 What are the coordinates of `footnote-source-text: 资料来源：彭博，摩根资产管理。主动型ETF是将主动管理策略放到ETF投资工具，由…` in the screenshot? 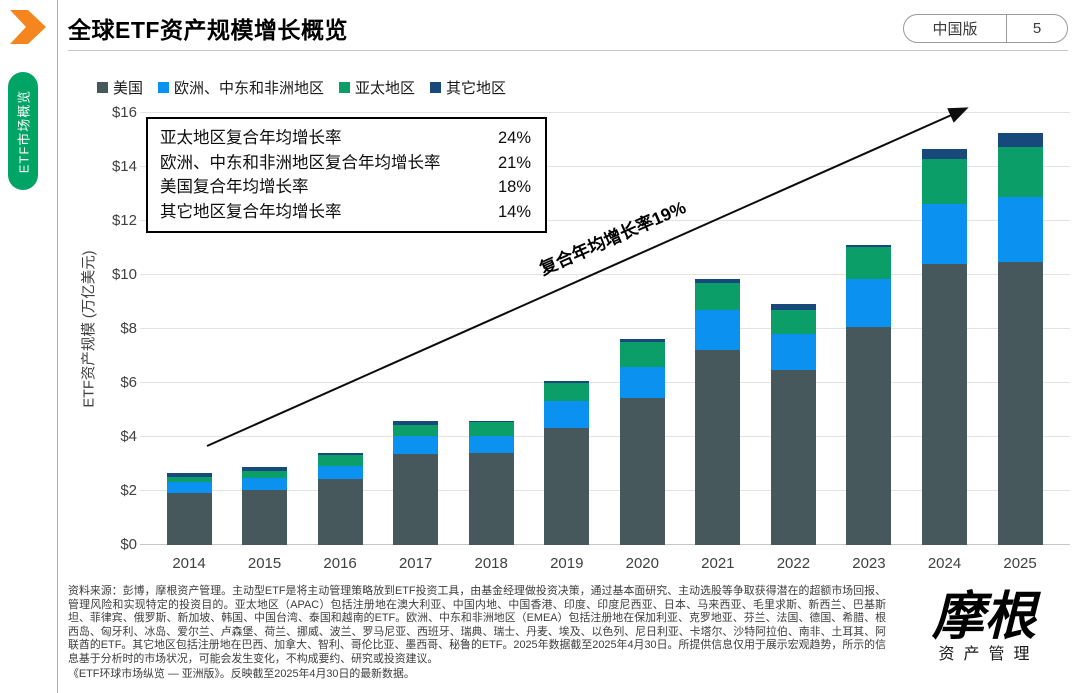 It's located at (477, 625).